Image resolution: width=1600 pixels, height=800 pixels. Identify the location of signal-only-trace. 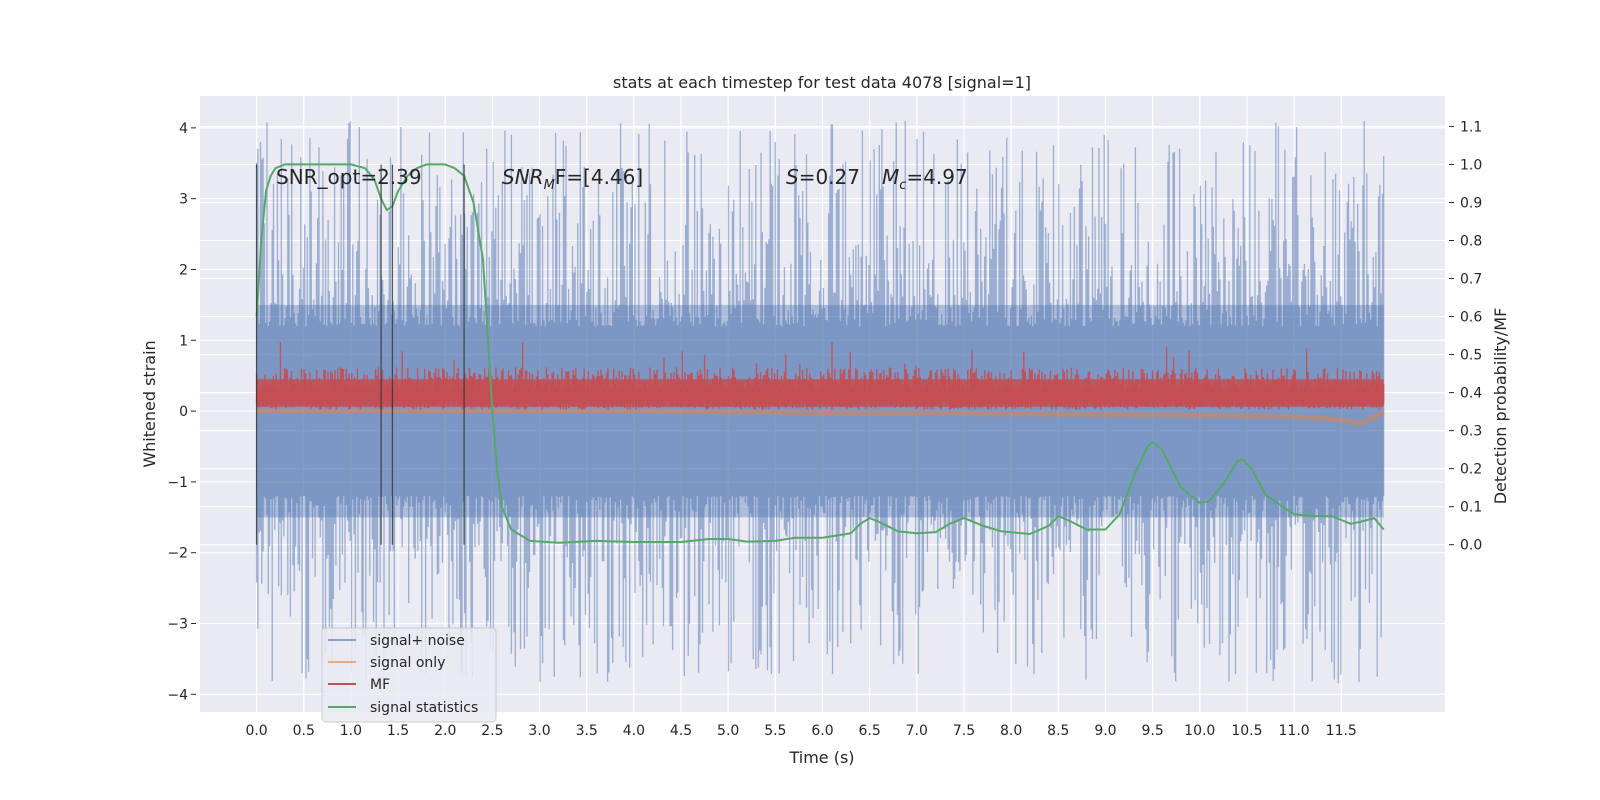
(820, 417).